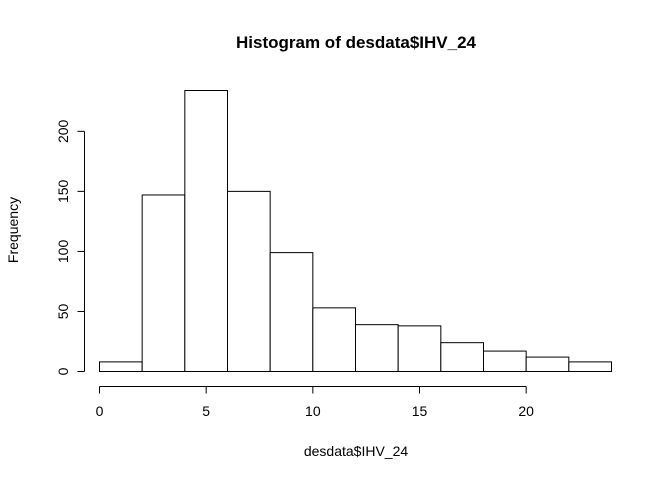  I want to click on x-tick-label: 5, so click(206, 411).